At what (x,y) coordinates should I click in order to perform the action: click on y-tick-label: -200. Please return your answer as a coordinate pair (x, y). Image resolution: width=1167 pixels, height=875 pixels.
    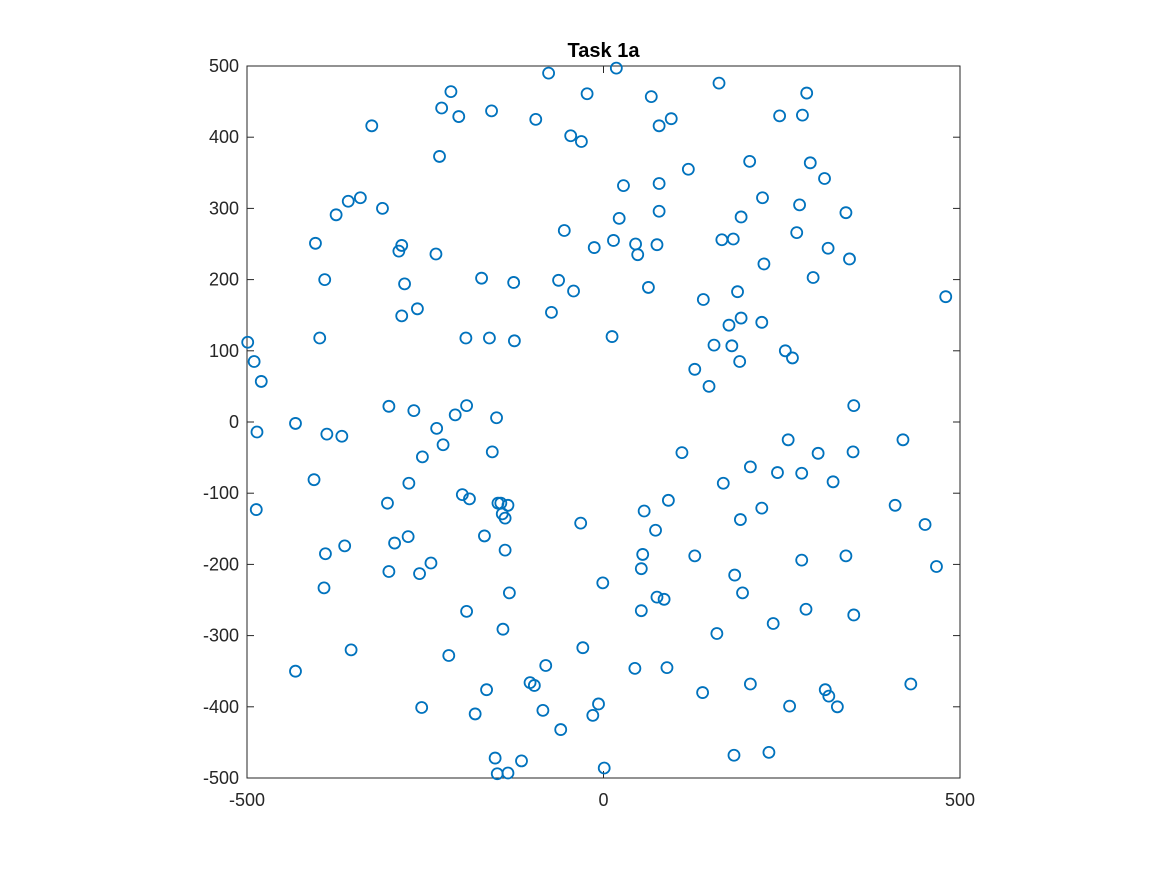
    Looking at the image, I should click on (221, 564).